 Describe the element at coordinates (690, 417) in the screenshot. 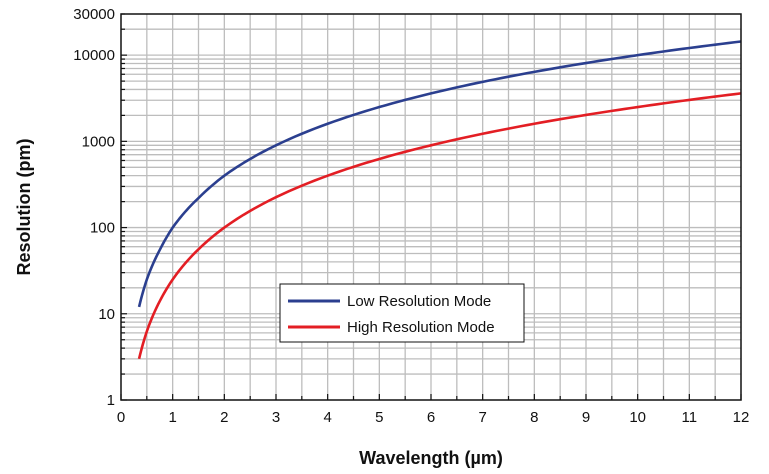

I see `x-tick-label: 11` at that location.